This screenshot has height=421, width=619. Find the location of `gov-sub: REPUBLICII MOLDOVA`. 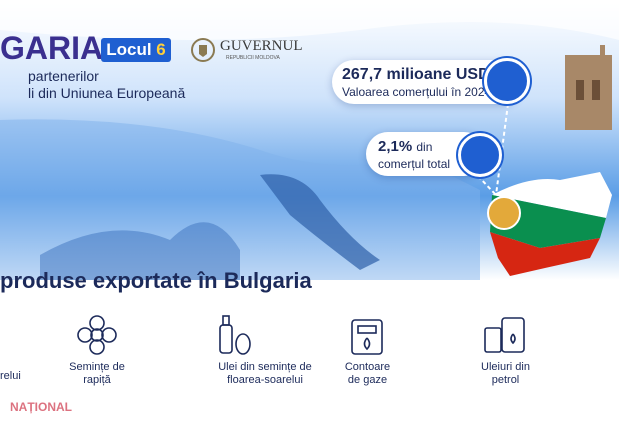

gov-sub: REPUBLICII MOLDOVA is located at coordinates (253, 58).